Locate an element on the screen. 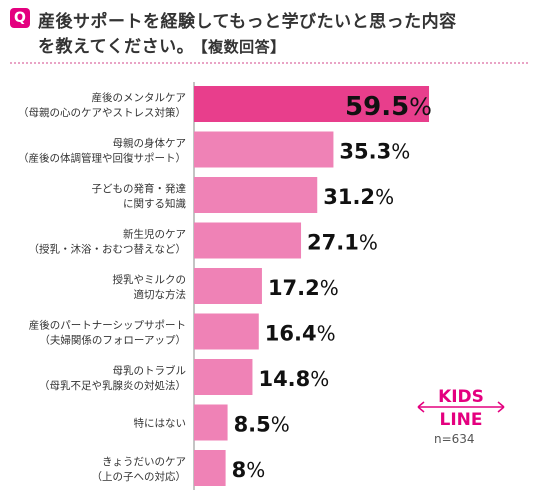 This screenshot has width=536, height=495. category-label-7-line2: （母乳不足や乳腺炎の対処法） is located at coordinates (112, 385).